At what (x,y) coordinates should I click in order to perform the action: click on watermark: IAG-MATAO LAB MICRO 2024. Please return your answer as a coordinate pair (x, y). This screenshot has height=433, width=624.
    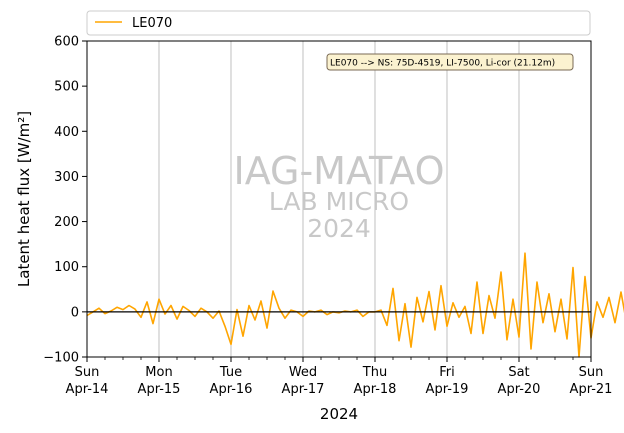
    Looking at the image, I should click on (338, 196).